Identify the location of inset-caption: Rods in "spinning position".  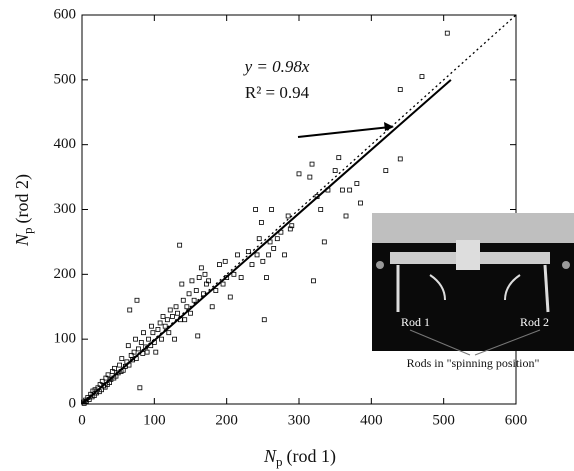
(473, 363).